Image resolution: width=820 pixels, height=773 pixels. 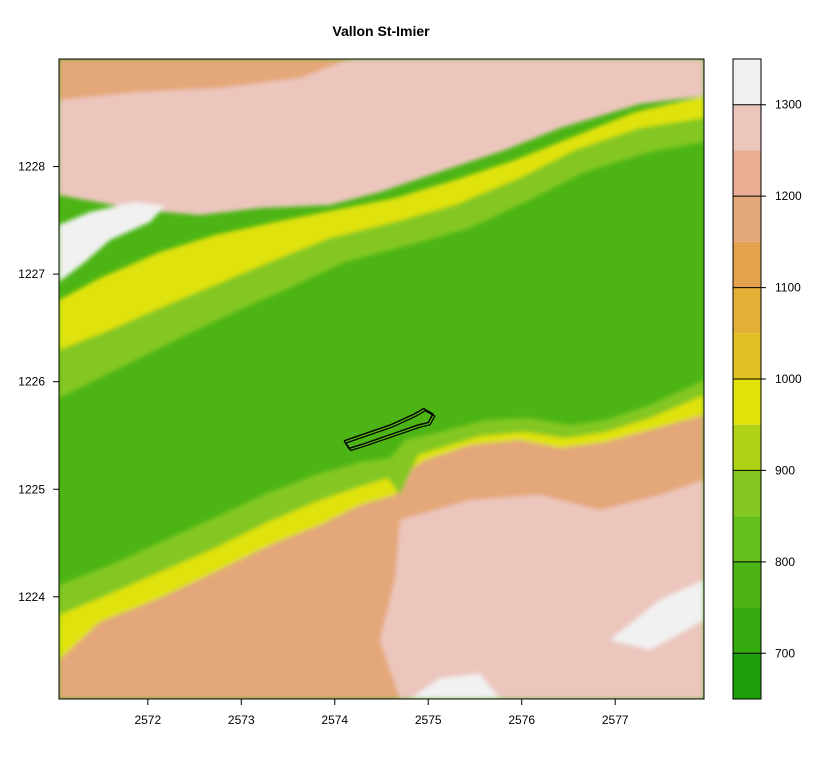 What do you see at coordinates (381, 31) in the screenshot?
I see `chart-title: Vallon St-Imier` at bounding box center [381, 31].